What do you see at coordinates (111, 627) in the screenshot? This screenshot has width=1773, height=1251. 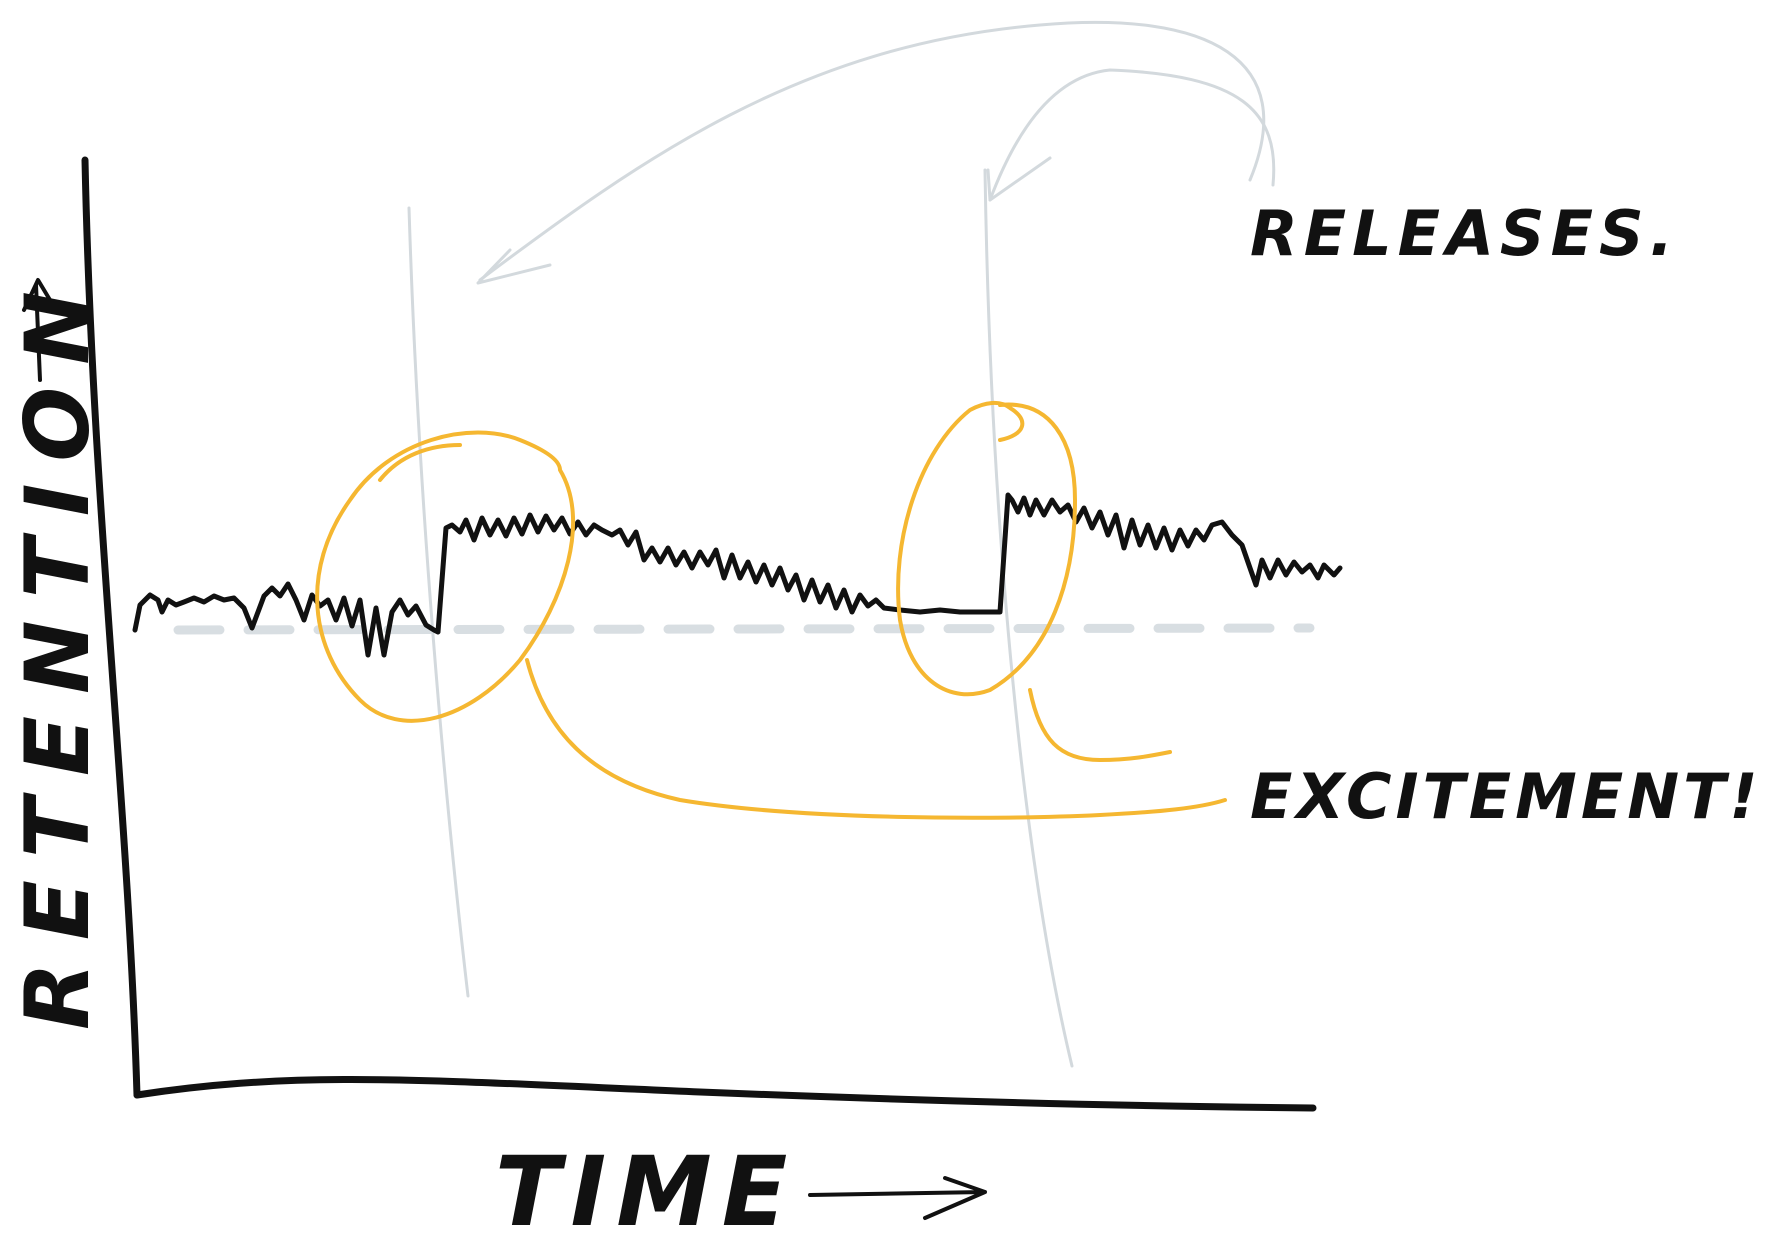 I see `y-axis-line` at bounding box center [111, 627].